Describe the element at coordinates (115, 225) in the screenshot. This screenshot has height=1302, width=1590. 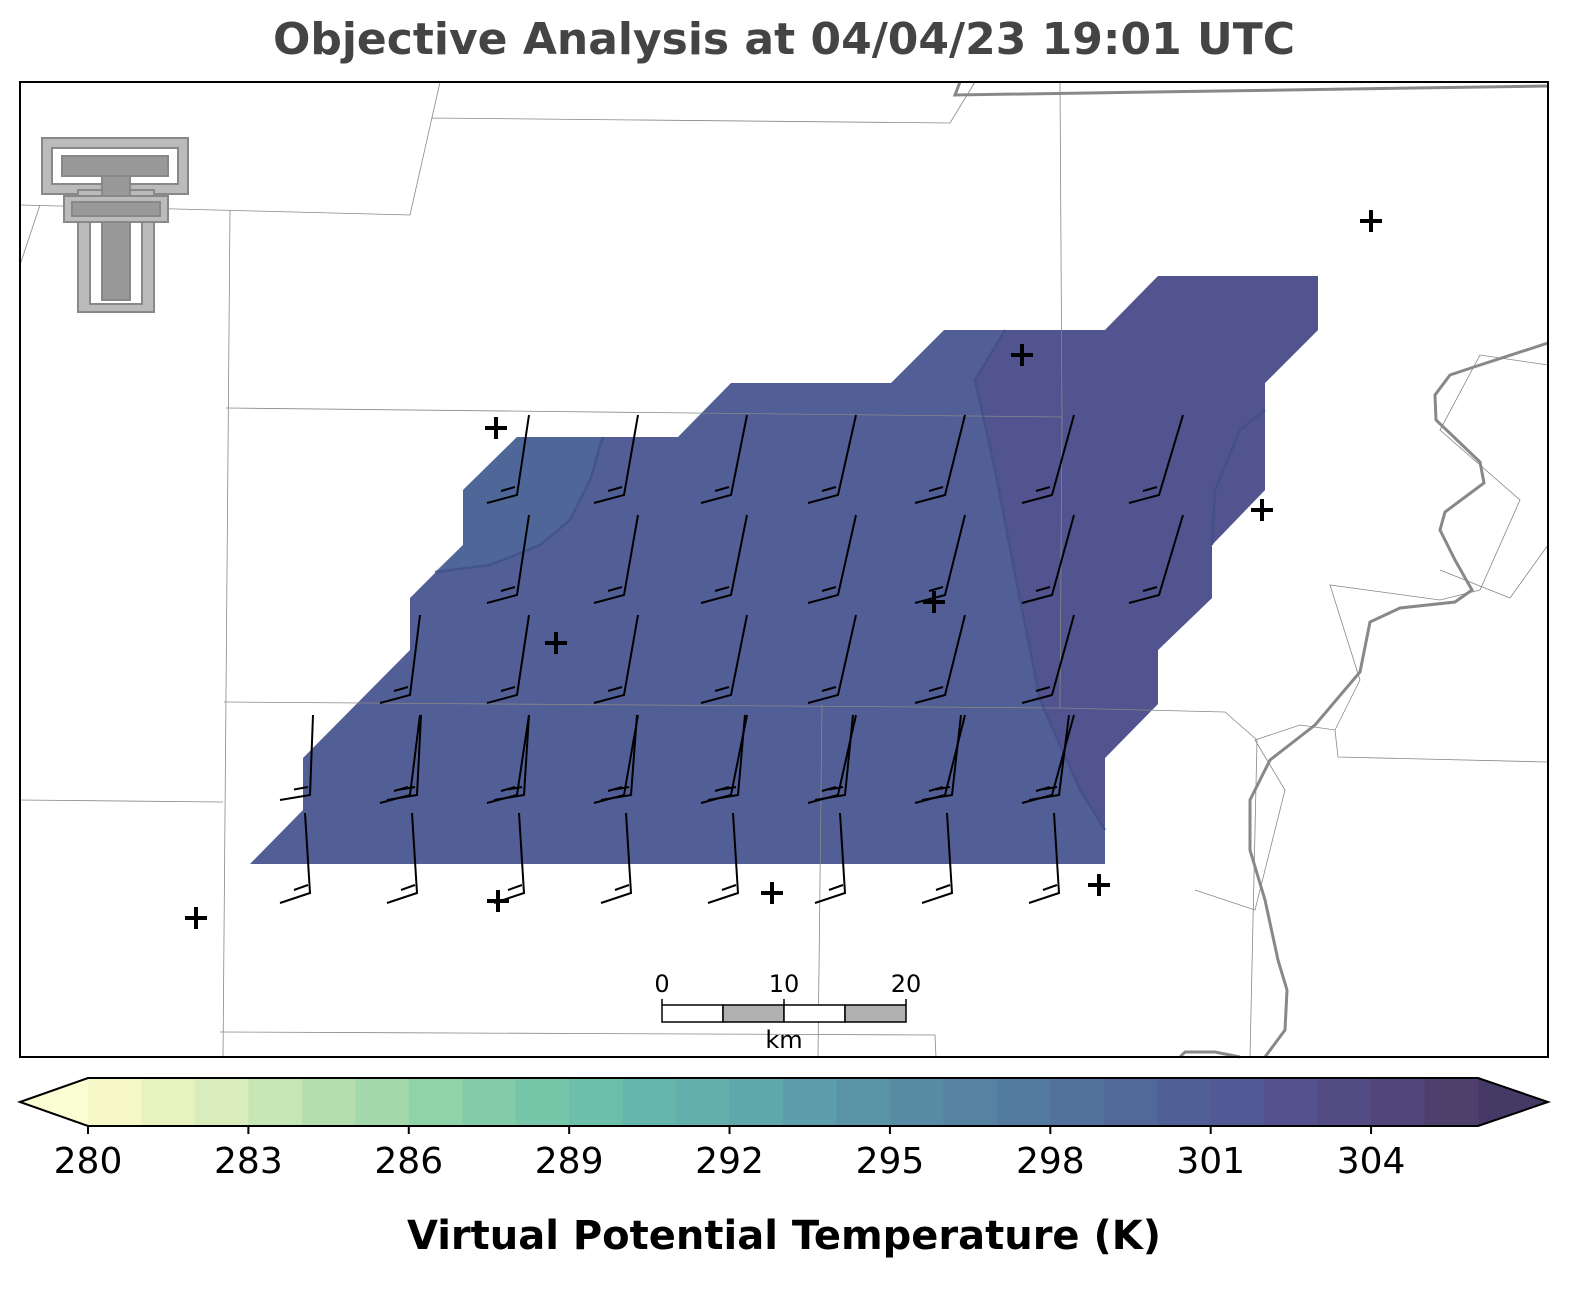
I see `logo` at that location.